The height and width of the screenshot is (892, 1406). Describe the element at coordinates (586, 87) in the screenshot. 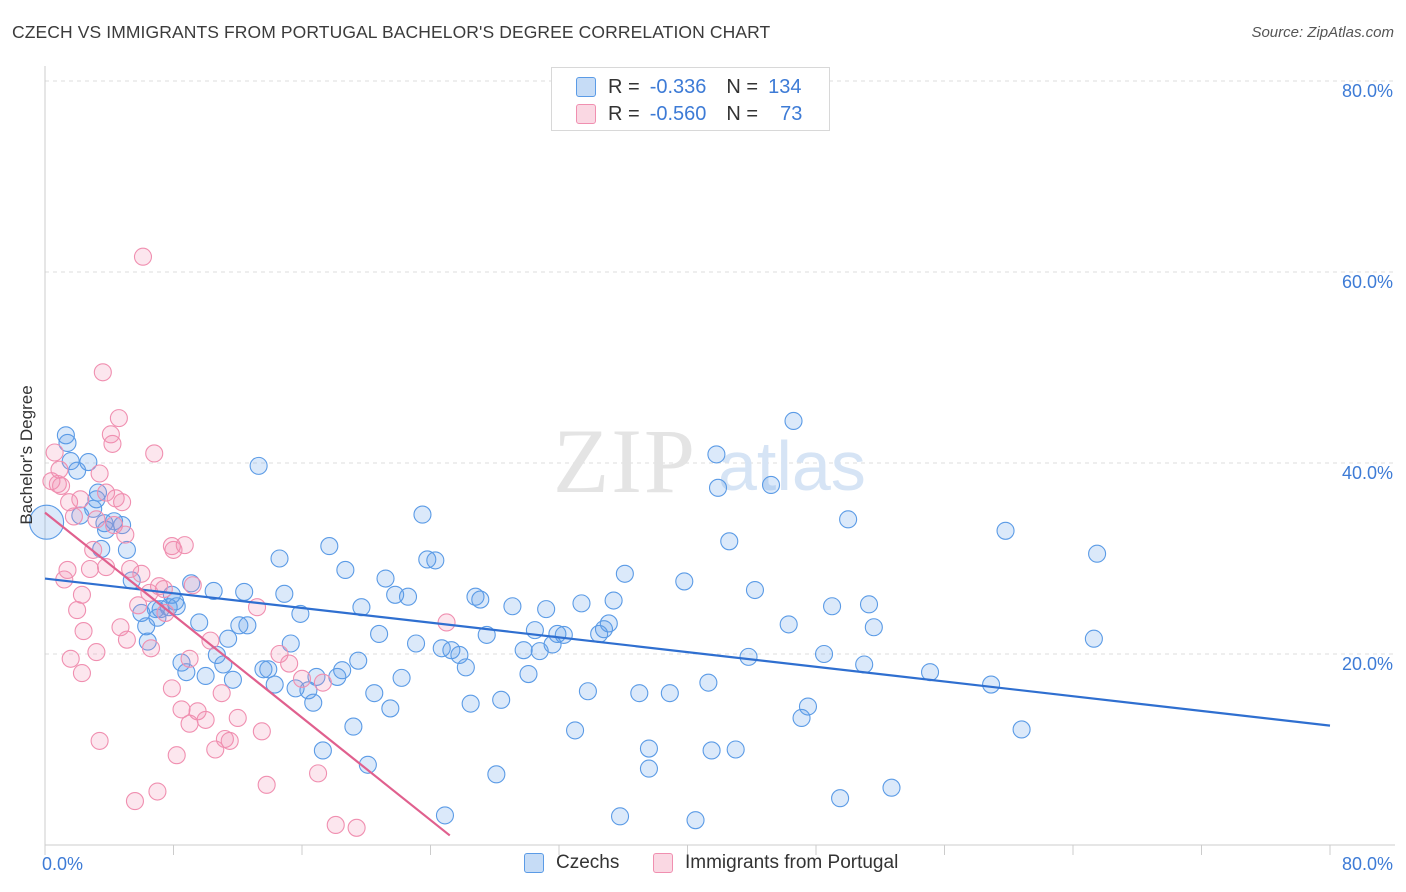

I see `legend-swatch-czechs` at that location.